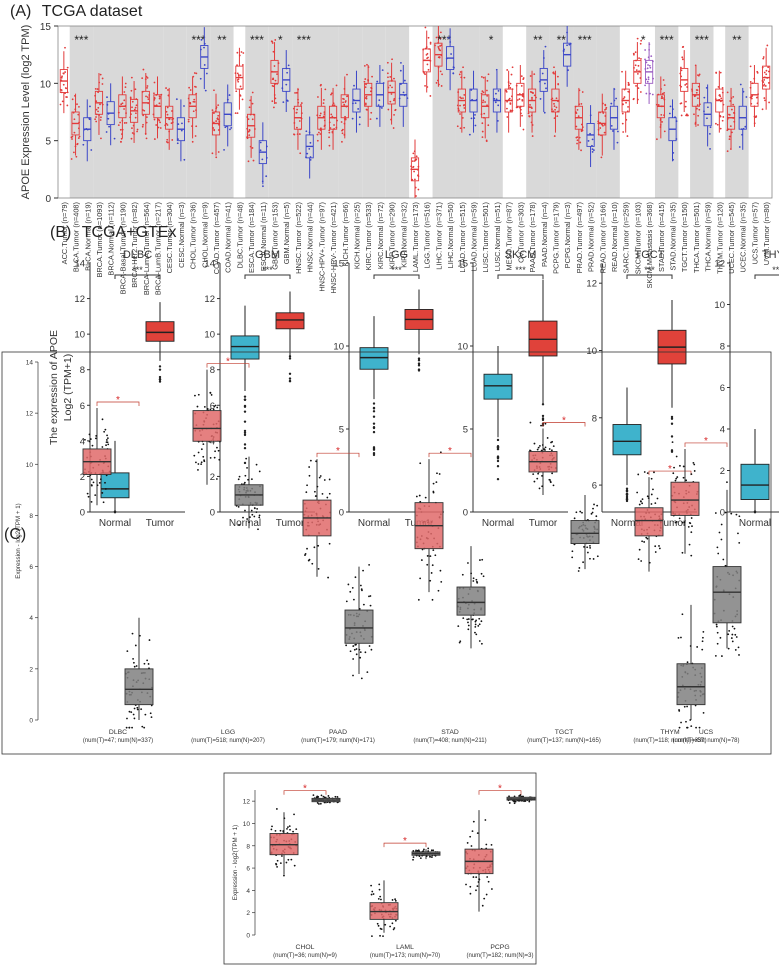  Describe the element at coordinates (235, 862) in the screenshot. I see `panel-c-bottom-ylabel: Expression - log2(TPM + 1)` at that location.